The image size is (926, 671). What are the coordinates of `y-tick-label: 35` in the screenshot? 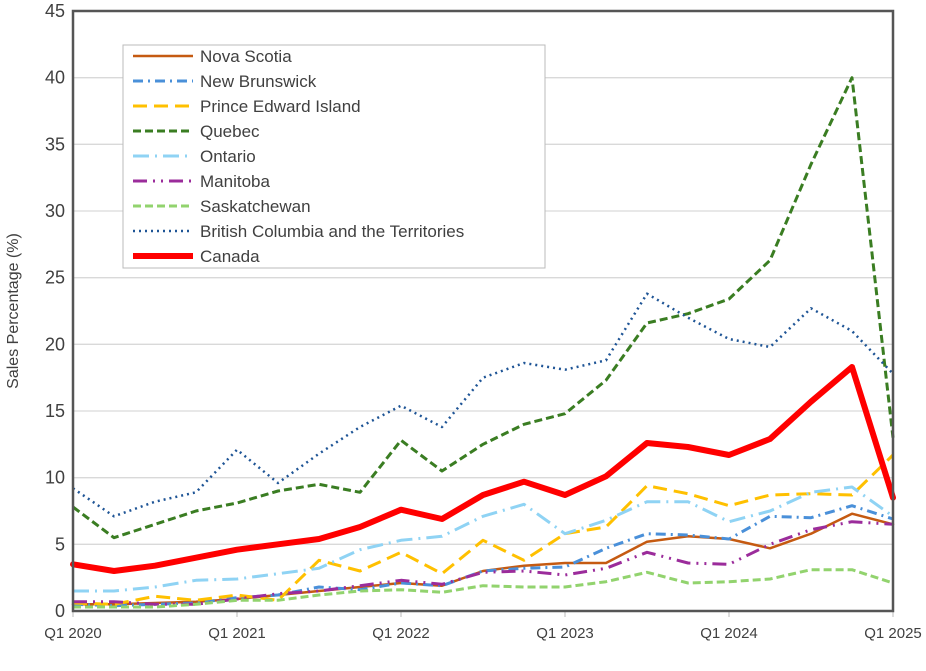 It's located at (55, 144).